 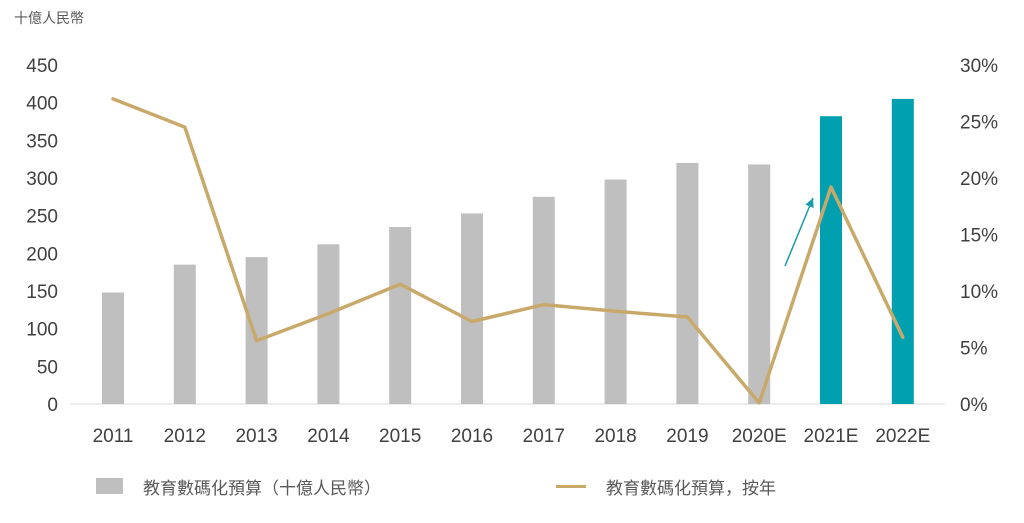 I want to click on legend-bar-label: 教育數碼化預算（十億人民幣）, so click(x=262, y=488).